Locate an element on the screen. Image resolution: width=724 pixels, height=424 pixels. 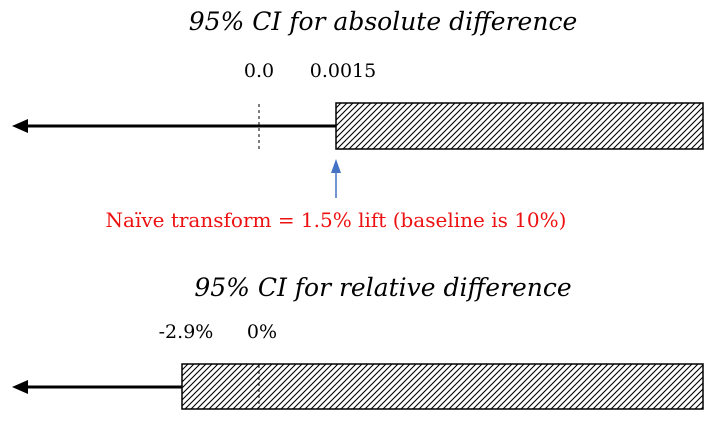
absolute-ci-title: 95% CI for absolute difference is located at coordinates (383, 21).